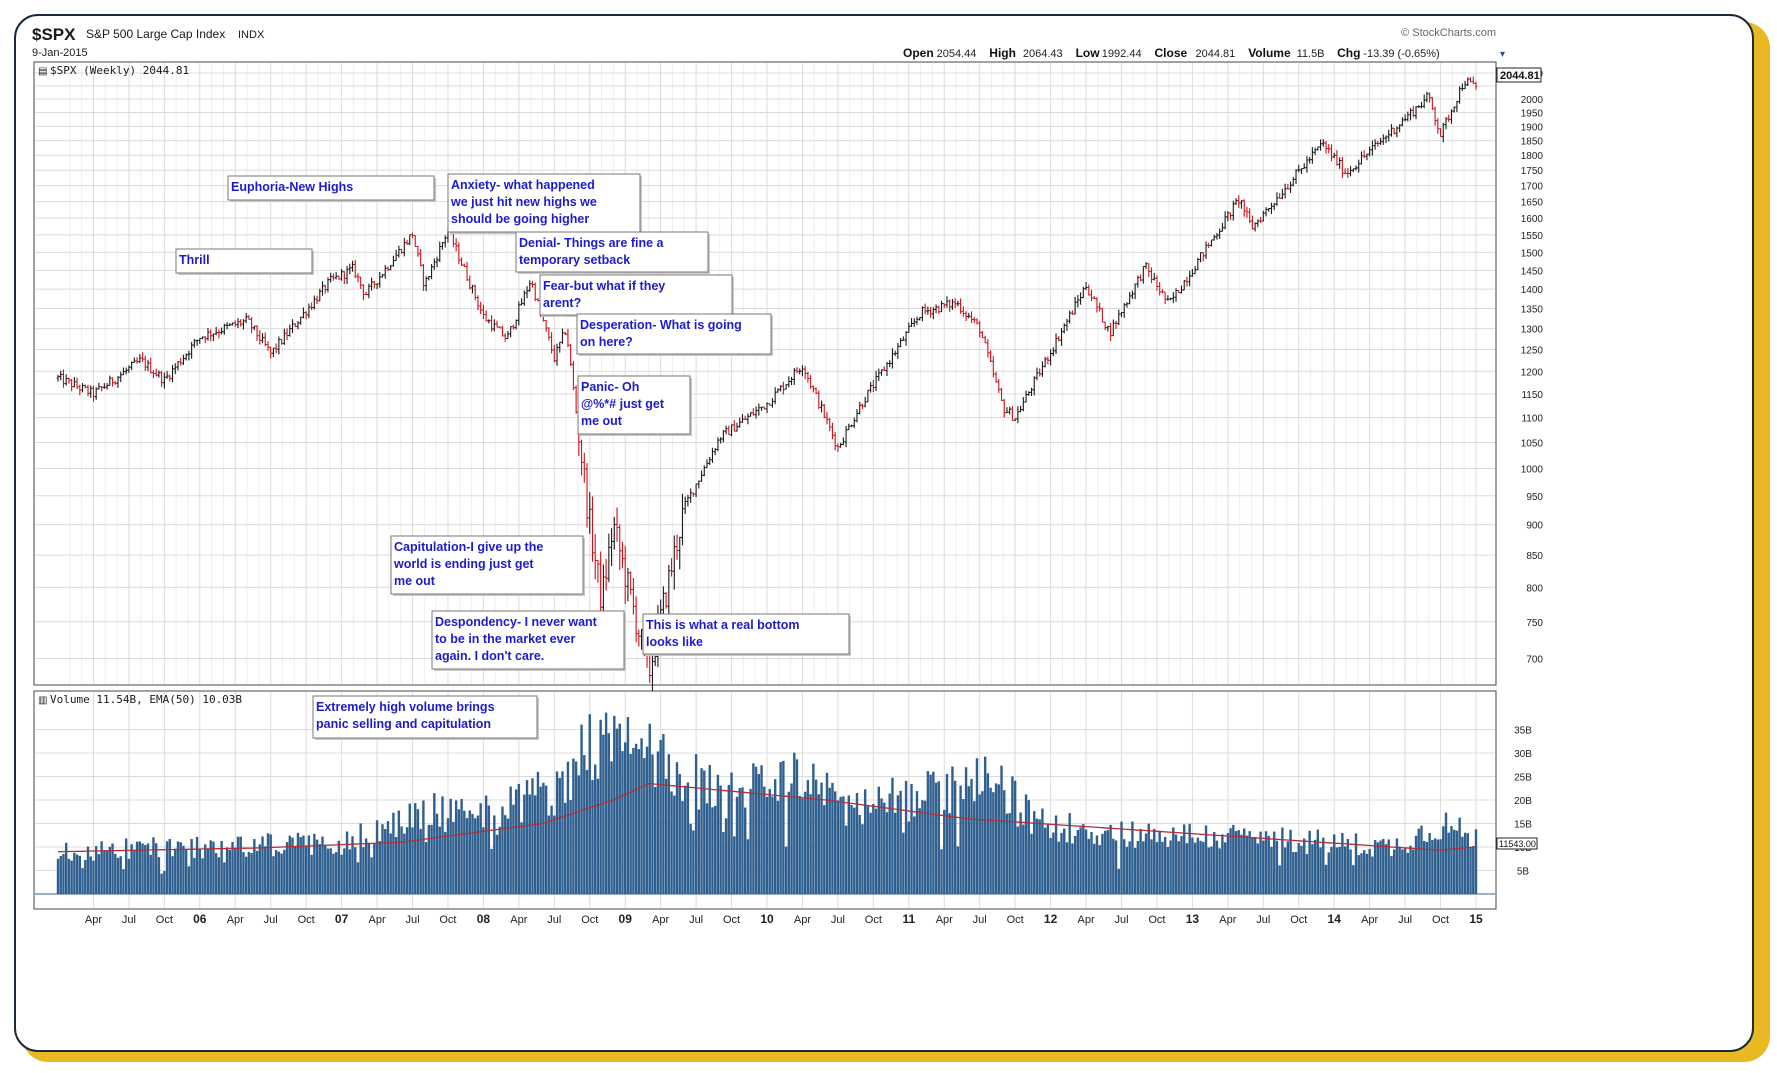 The image size is (1777, 1073). Describe the element at coordinates (1534, 660) in the screenshot. I see `price-tick-label: 700` at that location.